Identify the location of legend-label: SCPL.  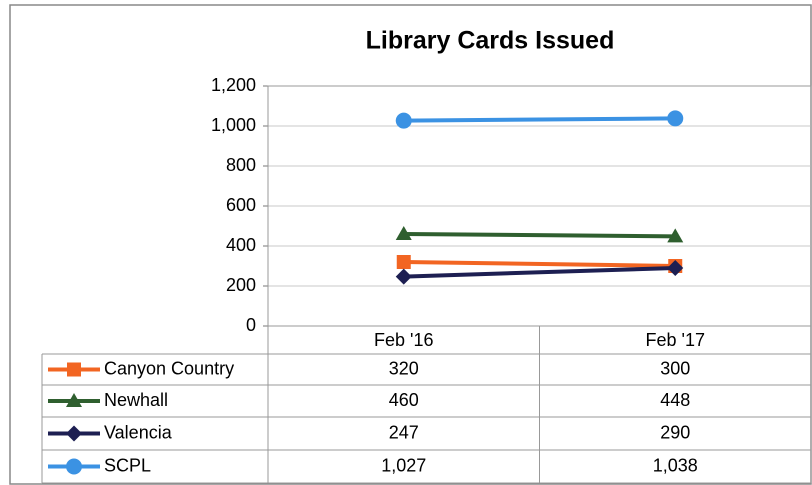
(127, 465).